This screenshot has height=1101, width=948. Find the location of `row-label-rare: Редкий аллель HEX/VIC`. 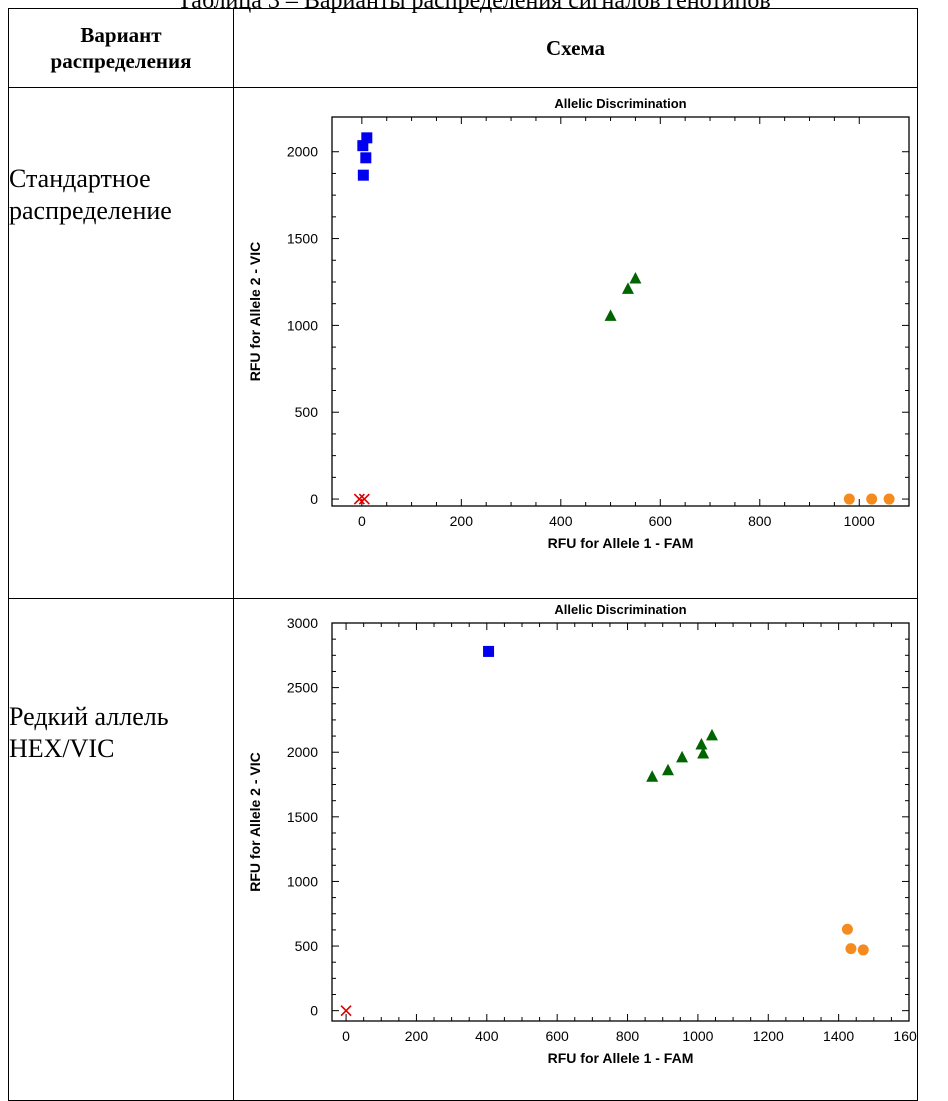

row-label-rare: Редкий аллель HEX/VIC is located at coordinates (121, 682).